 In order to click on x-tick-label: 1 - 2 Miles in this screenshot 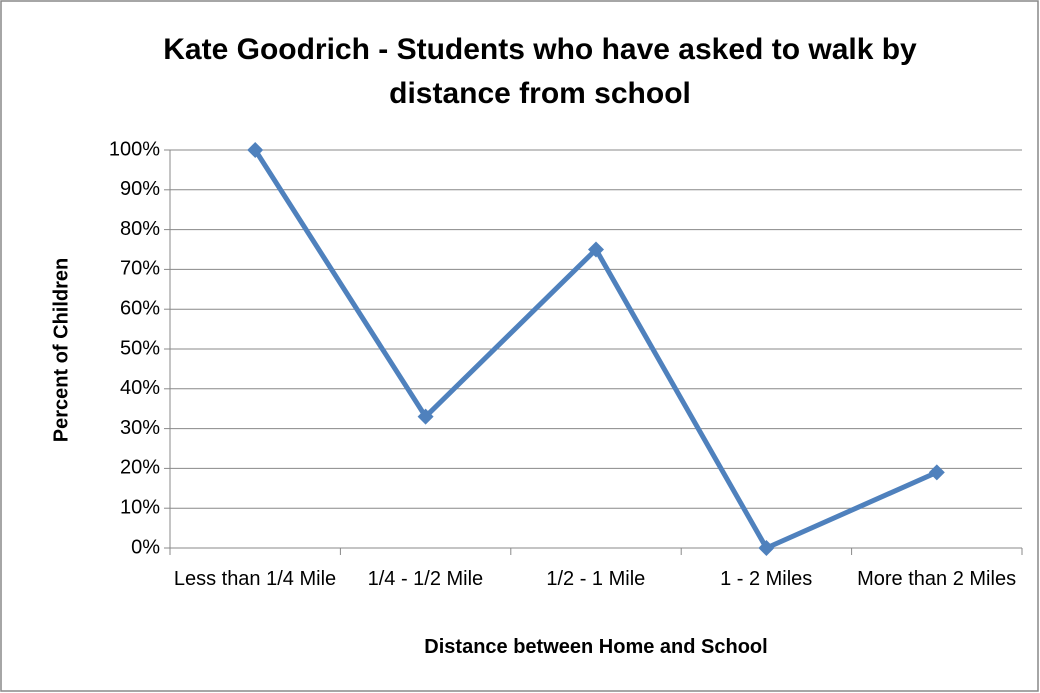, I will do `click(766, 579)`.